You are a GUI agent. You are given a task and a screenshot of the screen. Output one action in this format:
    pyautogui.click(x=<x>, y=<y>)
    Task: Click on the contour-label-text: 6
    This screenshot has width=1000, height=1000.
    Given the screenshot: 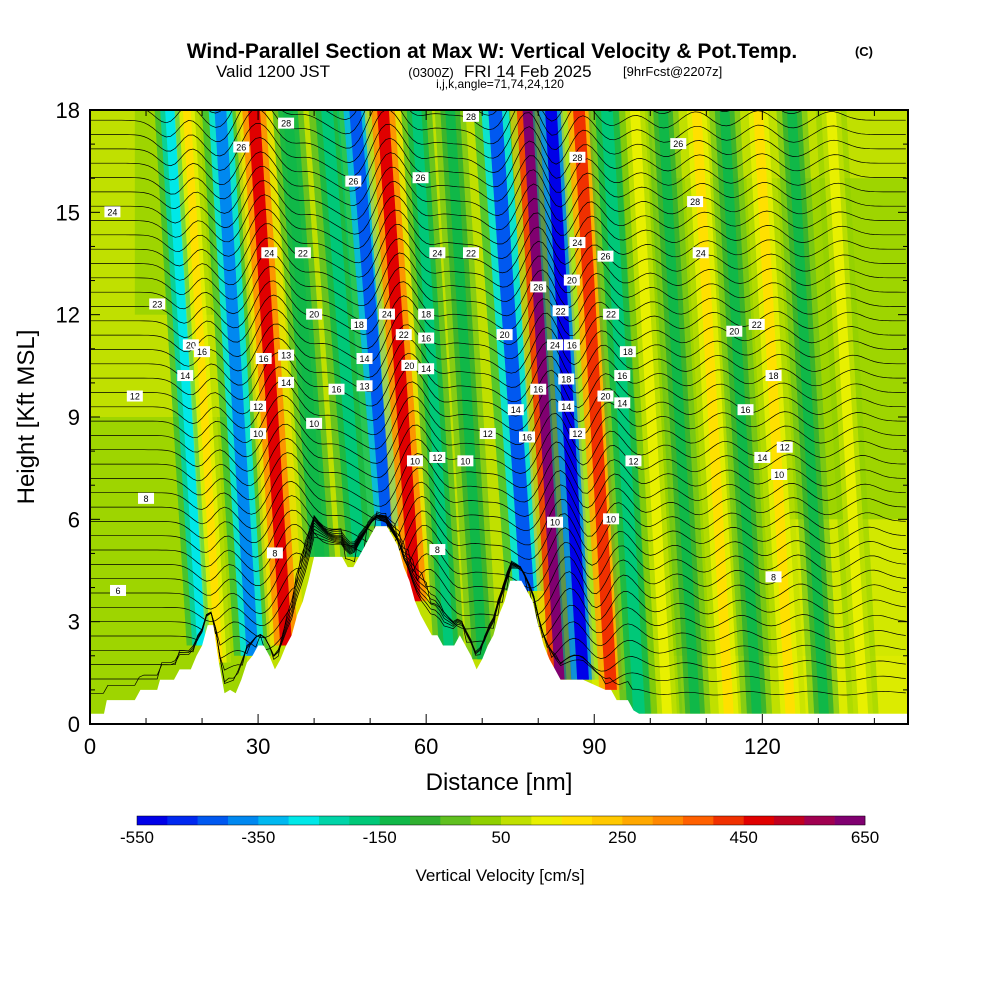 What is the action you would take?
    pyautogui.click(x=118, y=591)
    